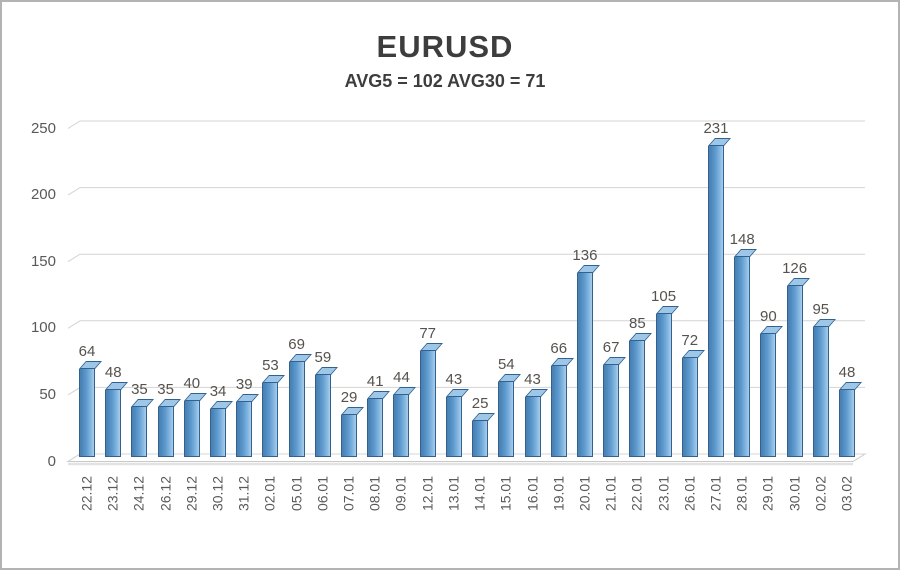 The height and width of the screenshot is (570, 900). What do you see at coordinates (690, 341) in the screenshot?
I see `bar-value-label: 72` at bounding box center [690, 341].